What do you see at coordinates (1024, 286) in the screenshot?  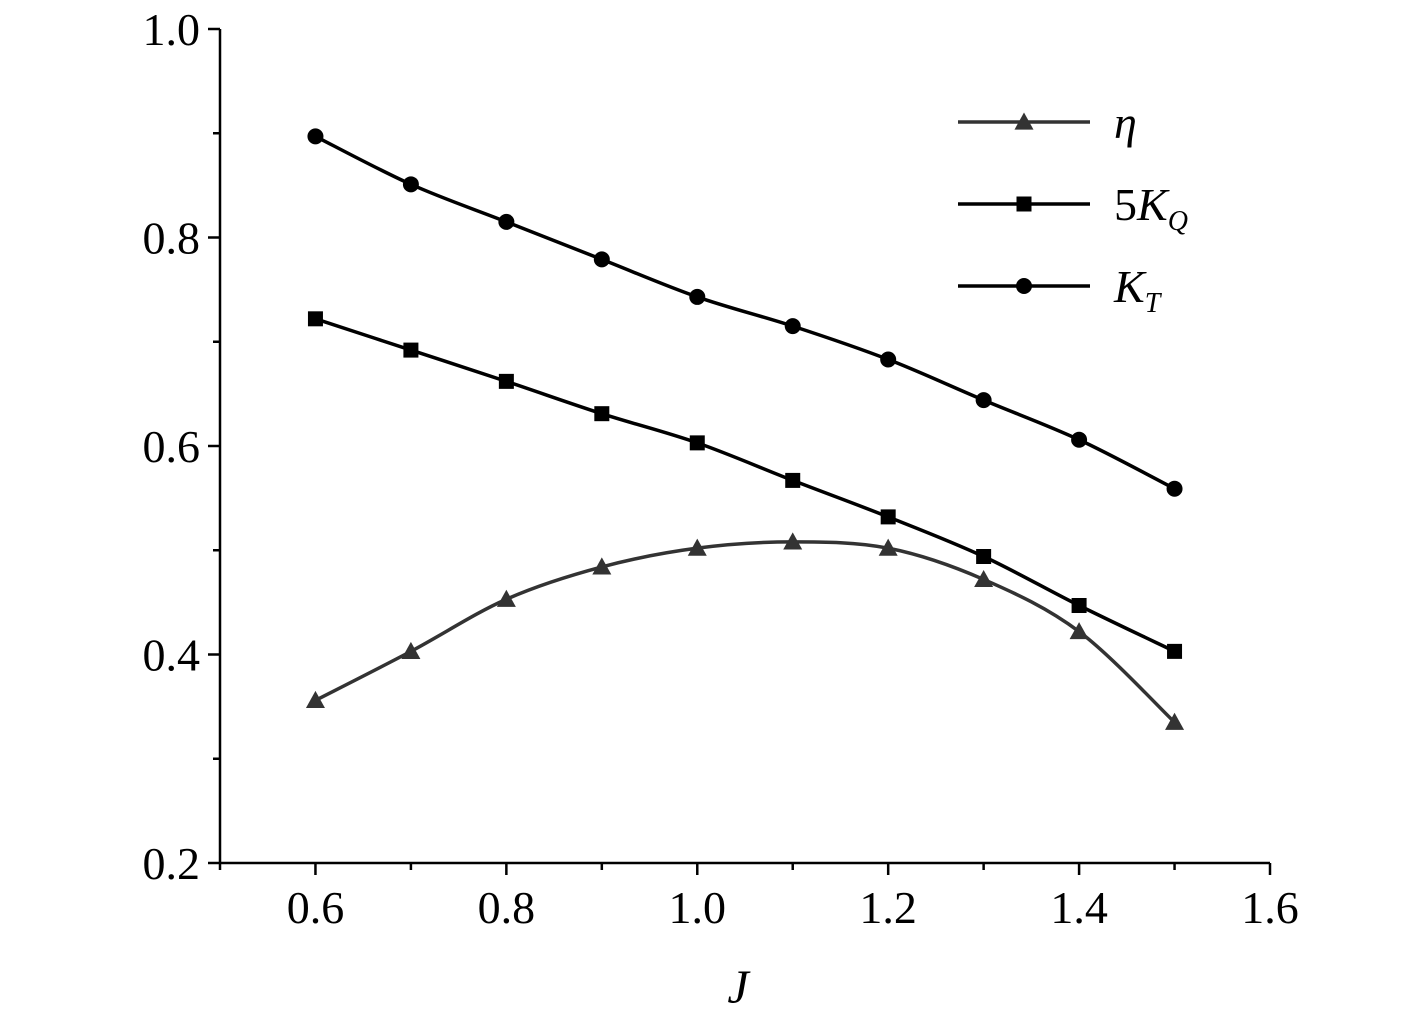 I see `legend-marker-circle` at bounding box center [1024, 286].